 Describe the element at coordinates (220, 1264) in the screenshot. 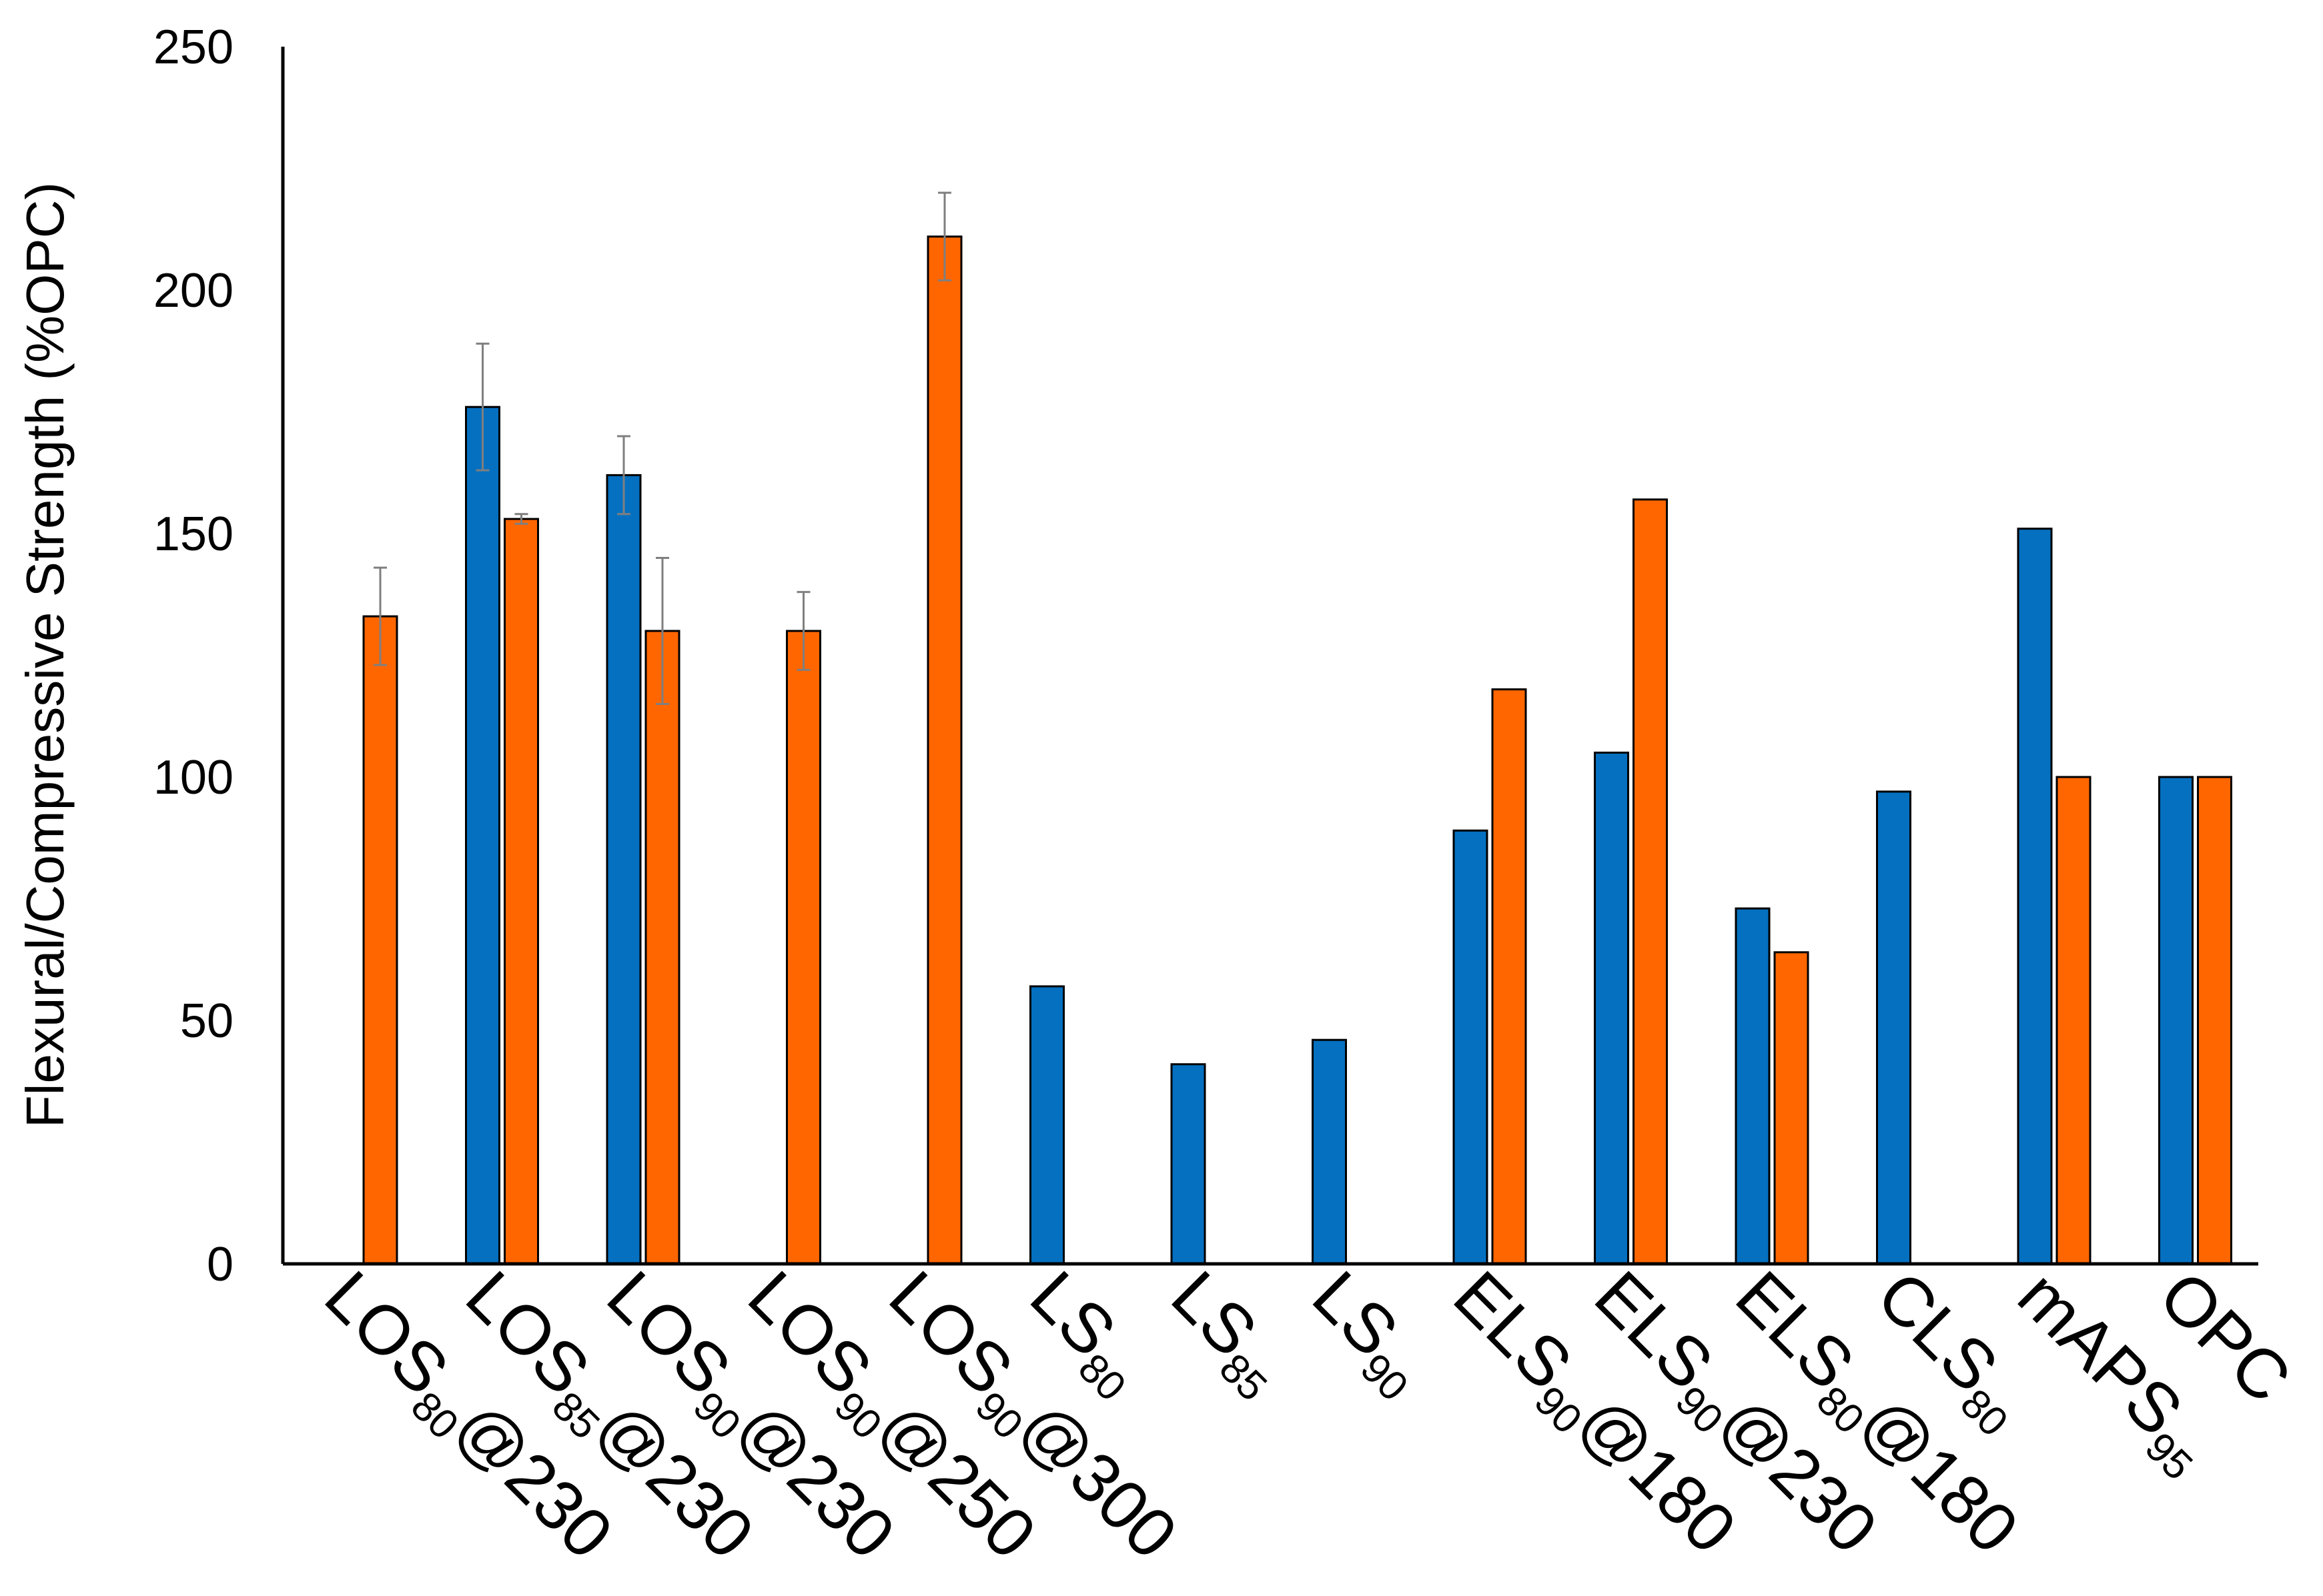

I see `y-tick-label: 0` at that location.